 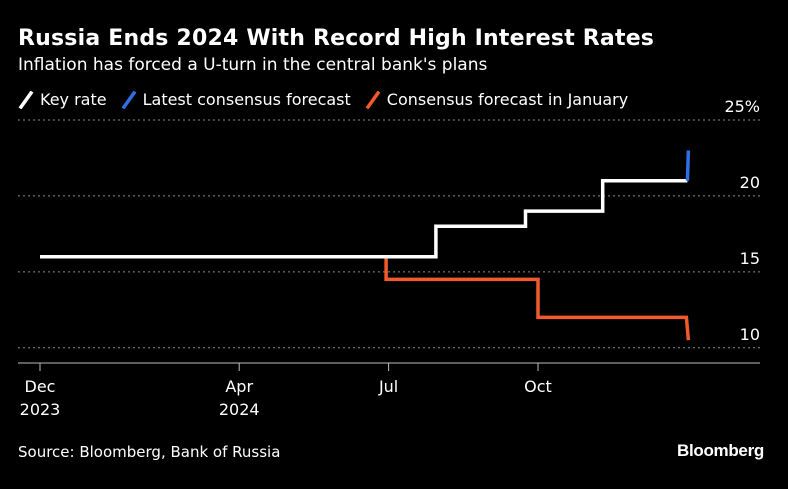 What do you see at coordinates (507, 99) in the screenshot?
I see `legend-label-january-forecast: Consensus forecast in January` at bounding box center [507, 99].